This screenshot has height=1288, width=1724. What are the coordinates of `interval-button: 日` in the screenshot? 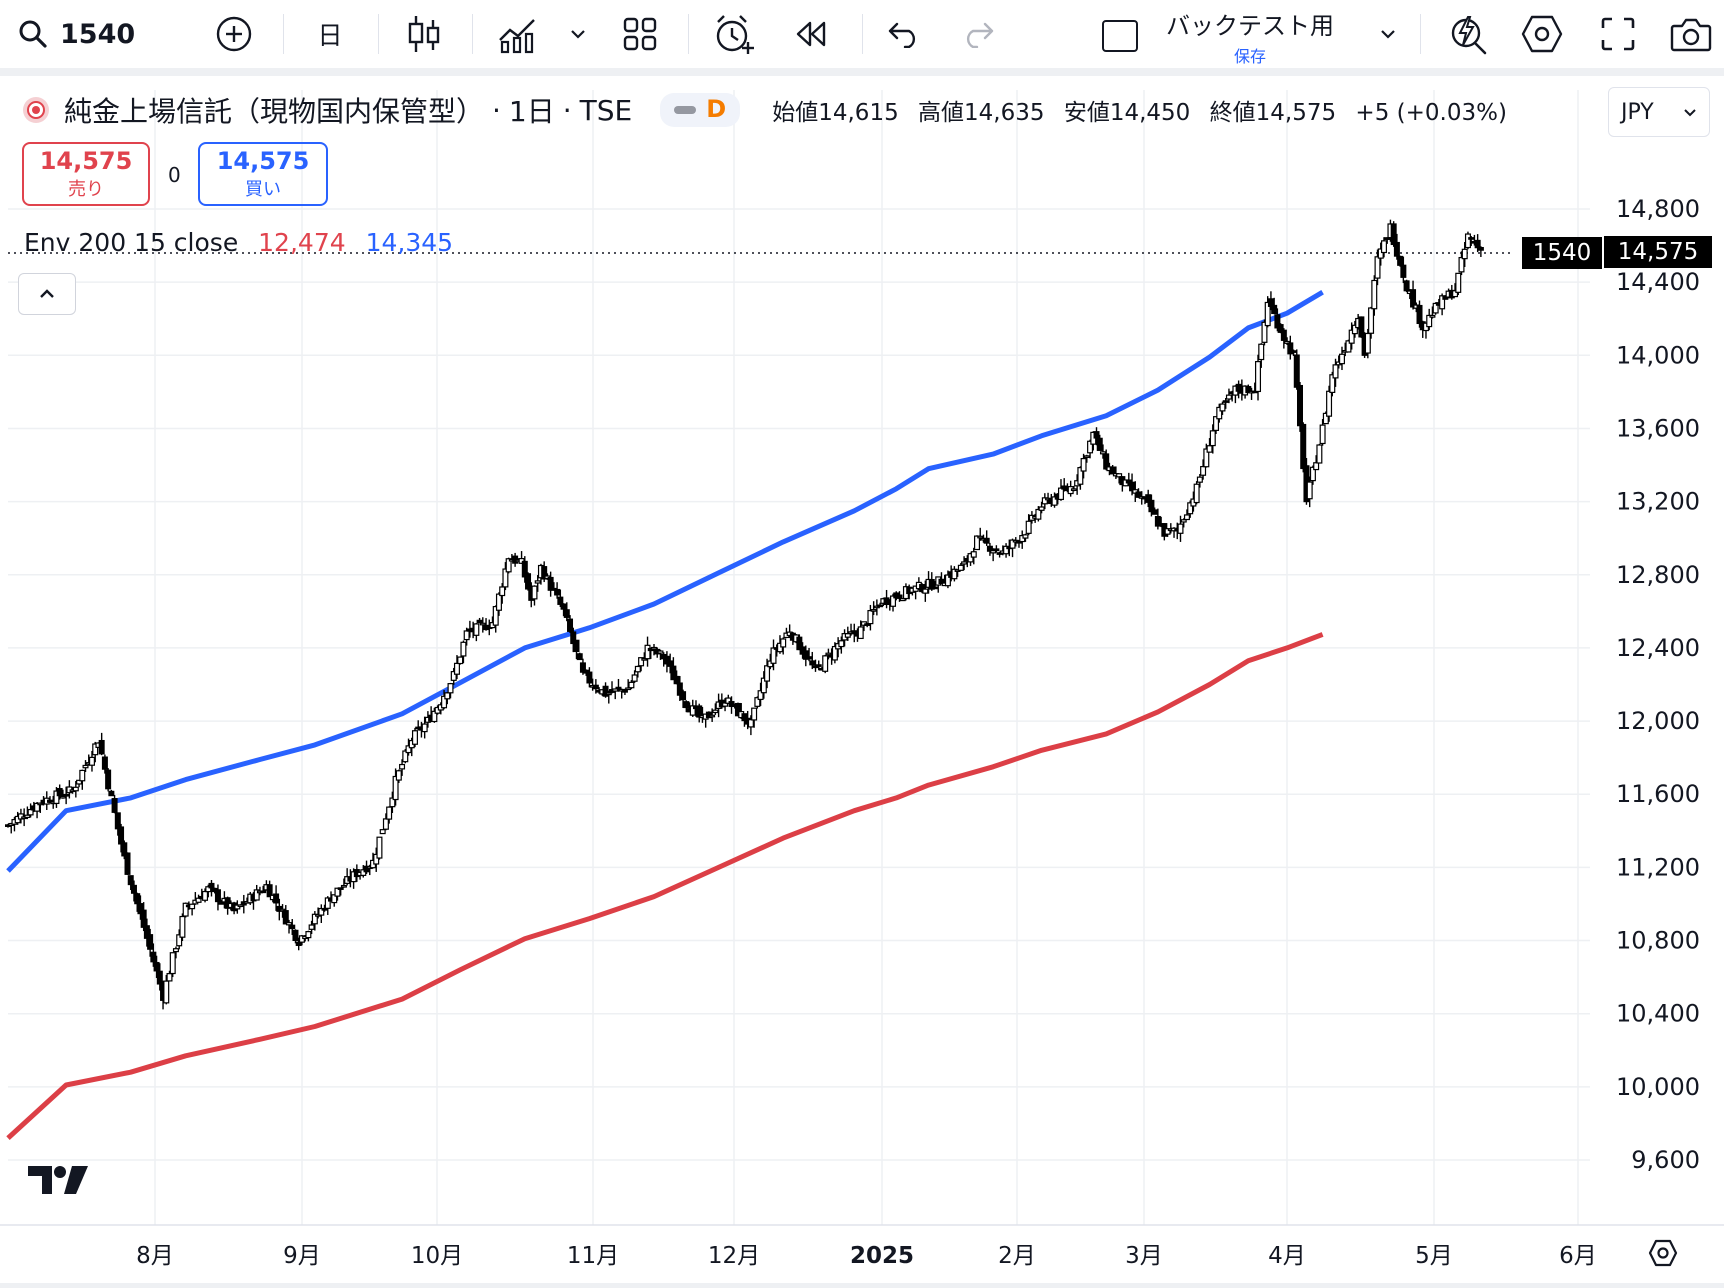 It's located at (330, 35).